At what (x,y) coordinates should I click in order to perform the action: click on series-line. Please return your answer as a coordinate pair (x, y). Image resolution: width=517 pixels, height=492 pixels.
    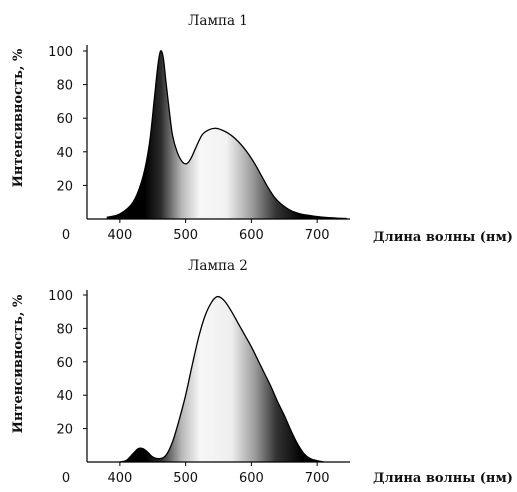
    Looking at the image, I should click on (221, 379).